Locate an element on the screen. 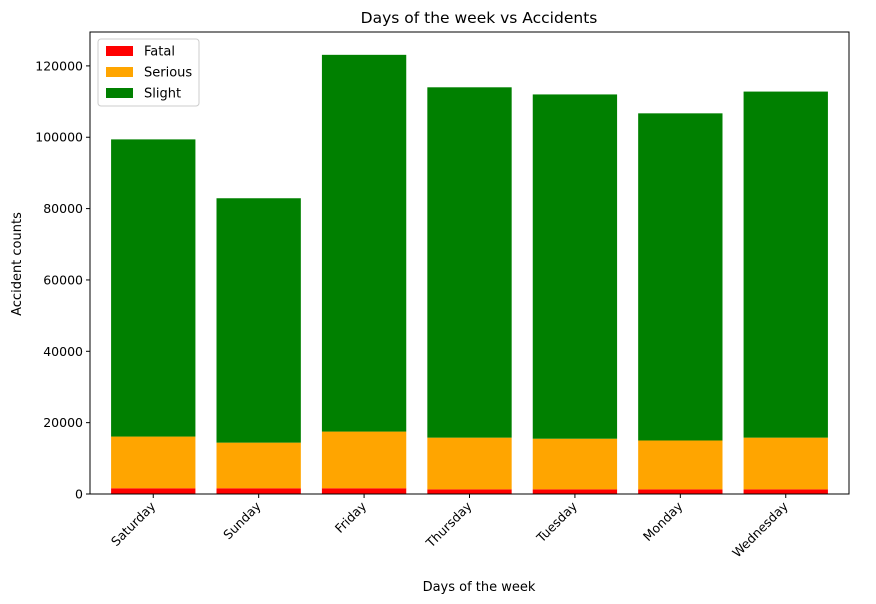 This screenshot has width=876, height=604. legend-label-slight: Slight is located at coordinates (162, 94).